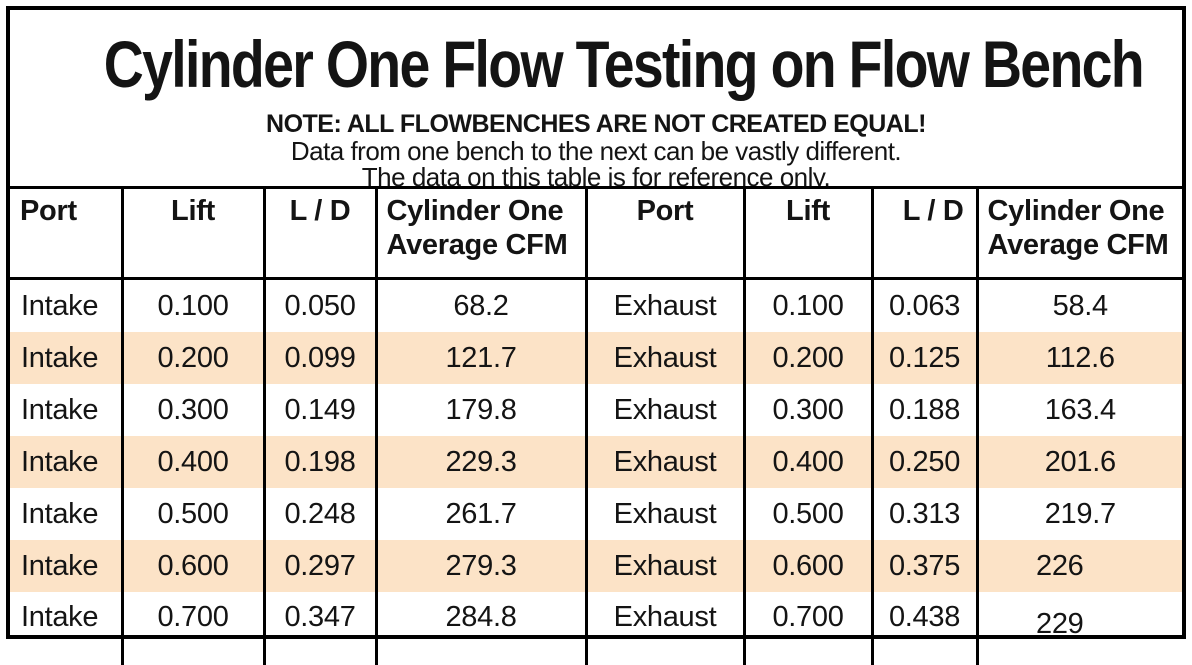  What do you see at coordinates (481, 628) in the screenshot?
I see `cell-r7-c4: 284.8` at bounding box center [481, 628].